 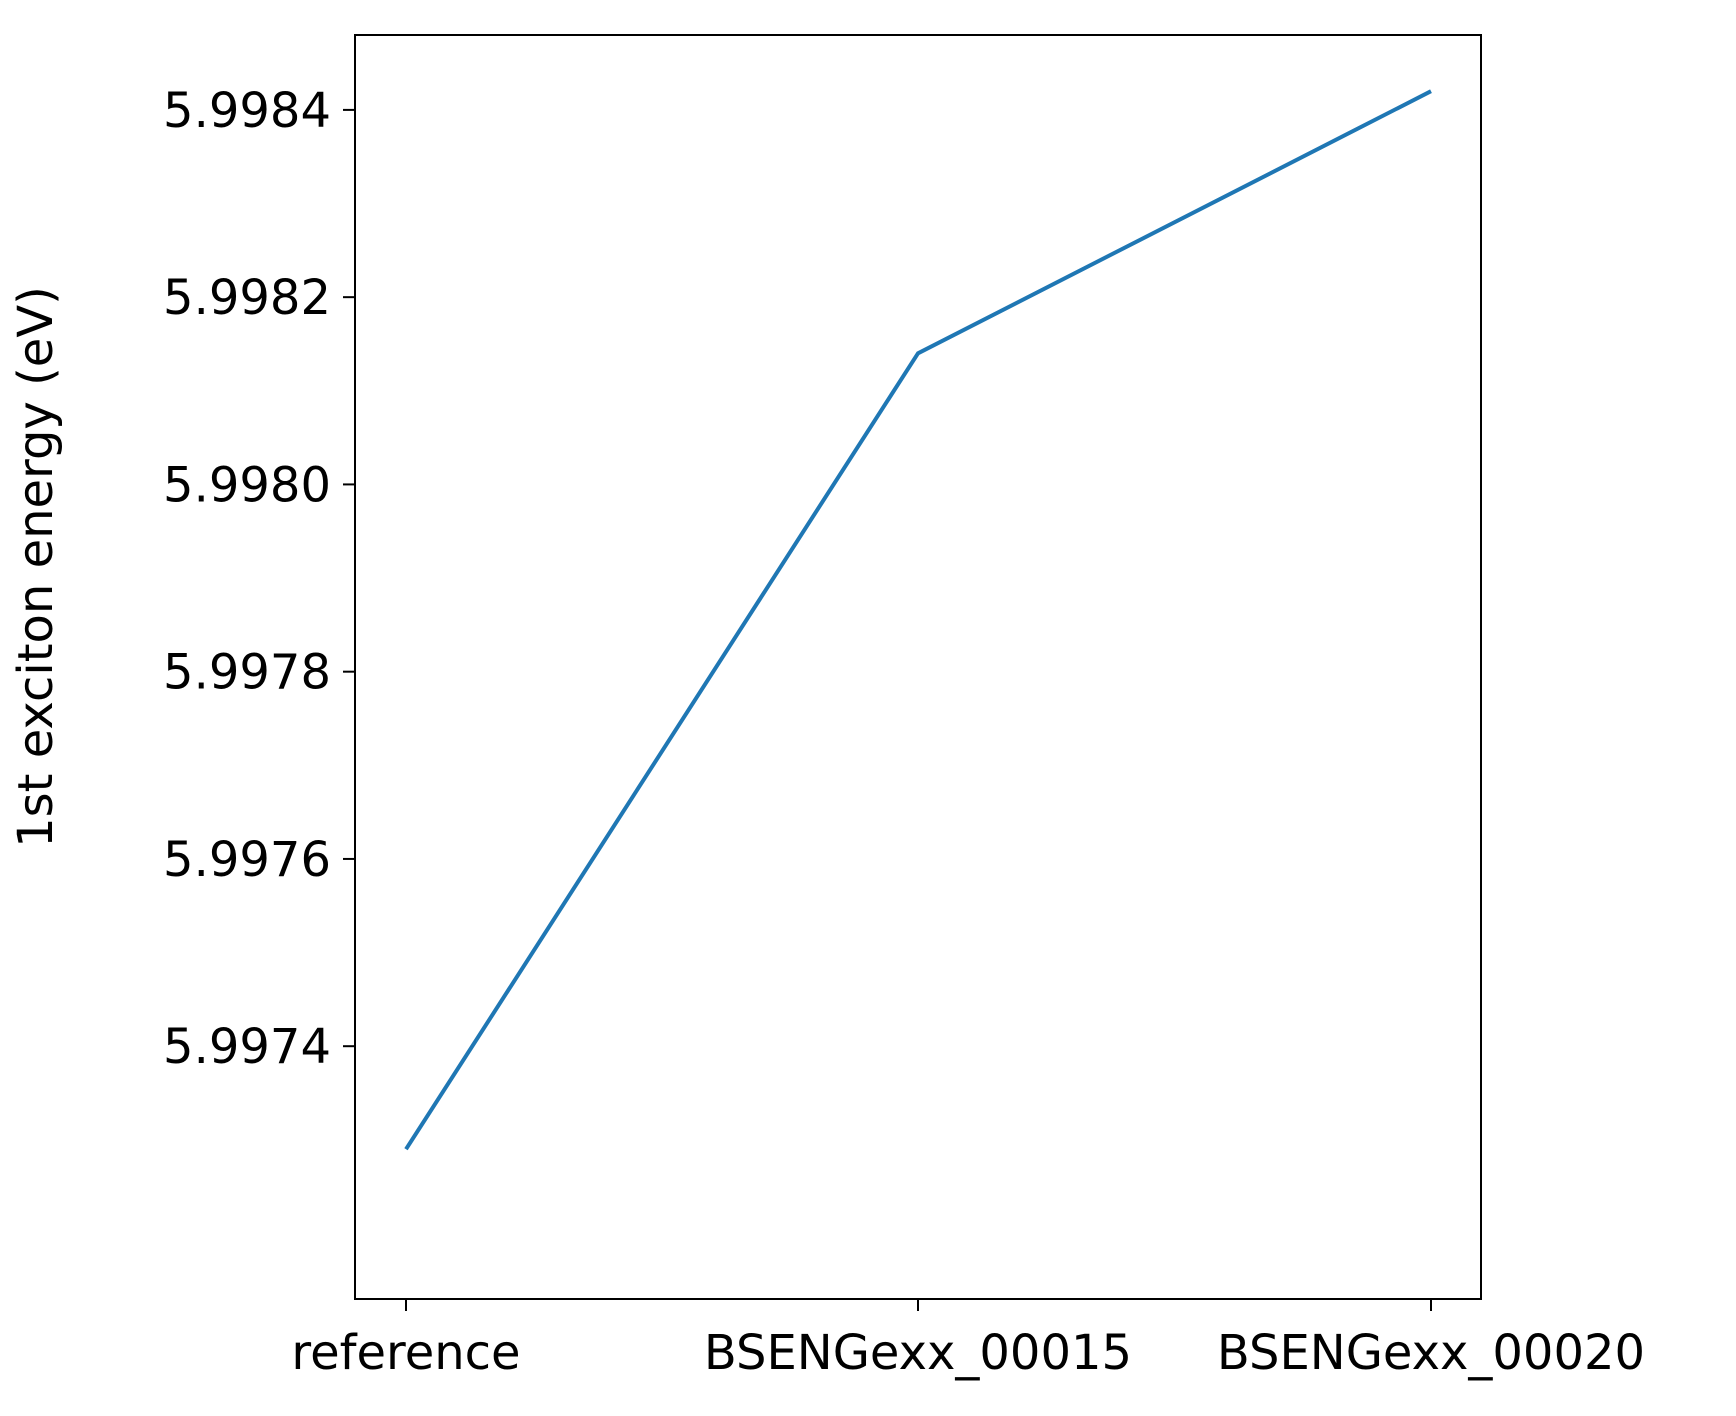 I want to click on y-tick-label: 5.9980, so click(x=247, y=485).